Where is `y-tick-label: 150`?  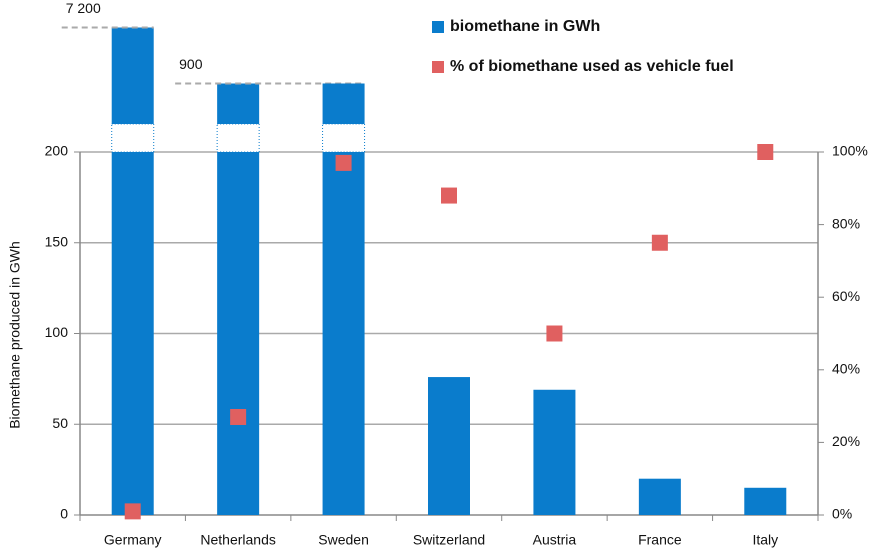
y-tick-label: 150 is located at coordinates (57, 241).